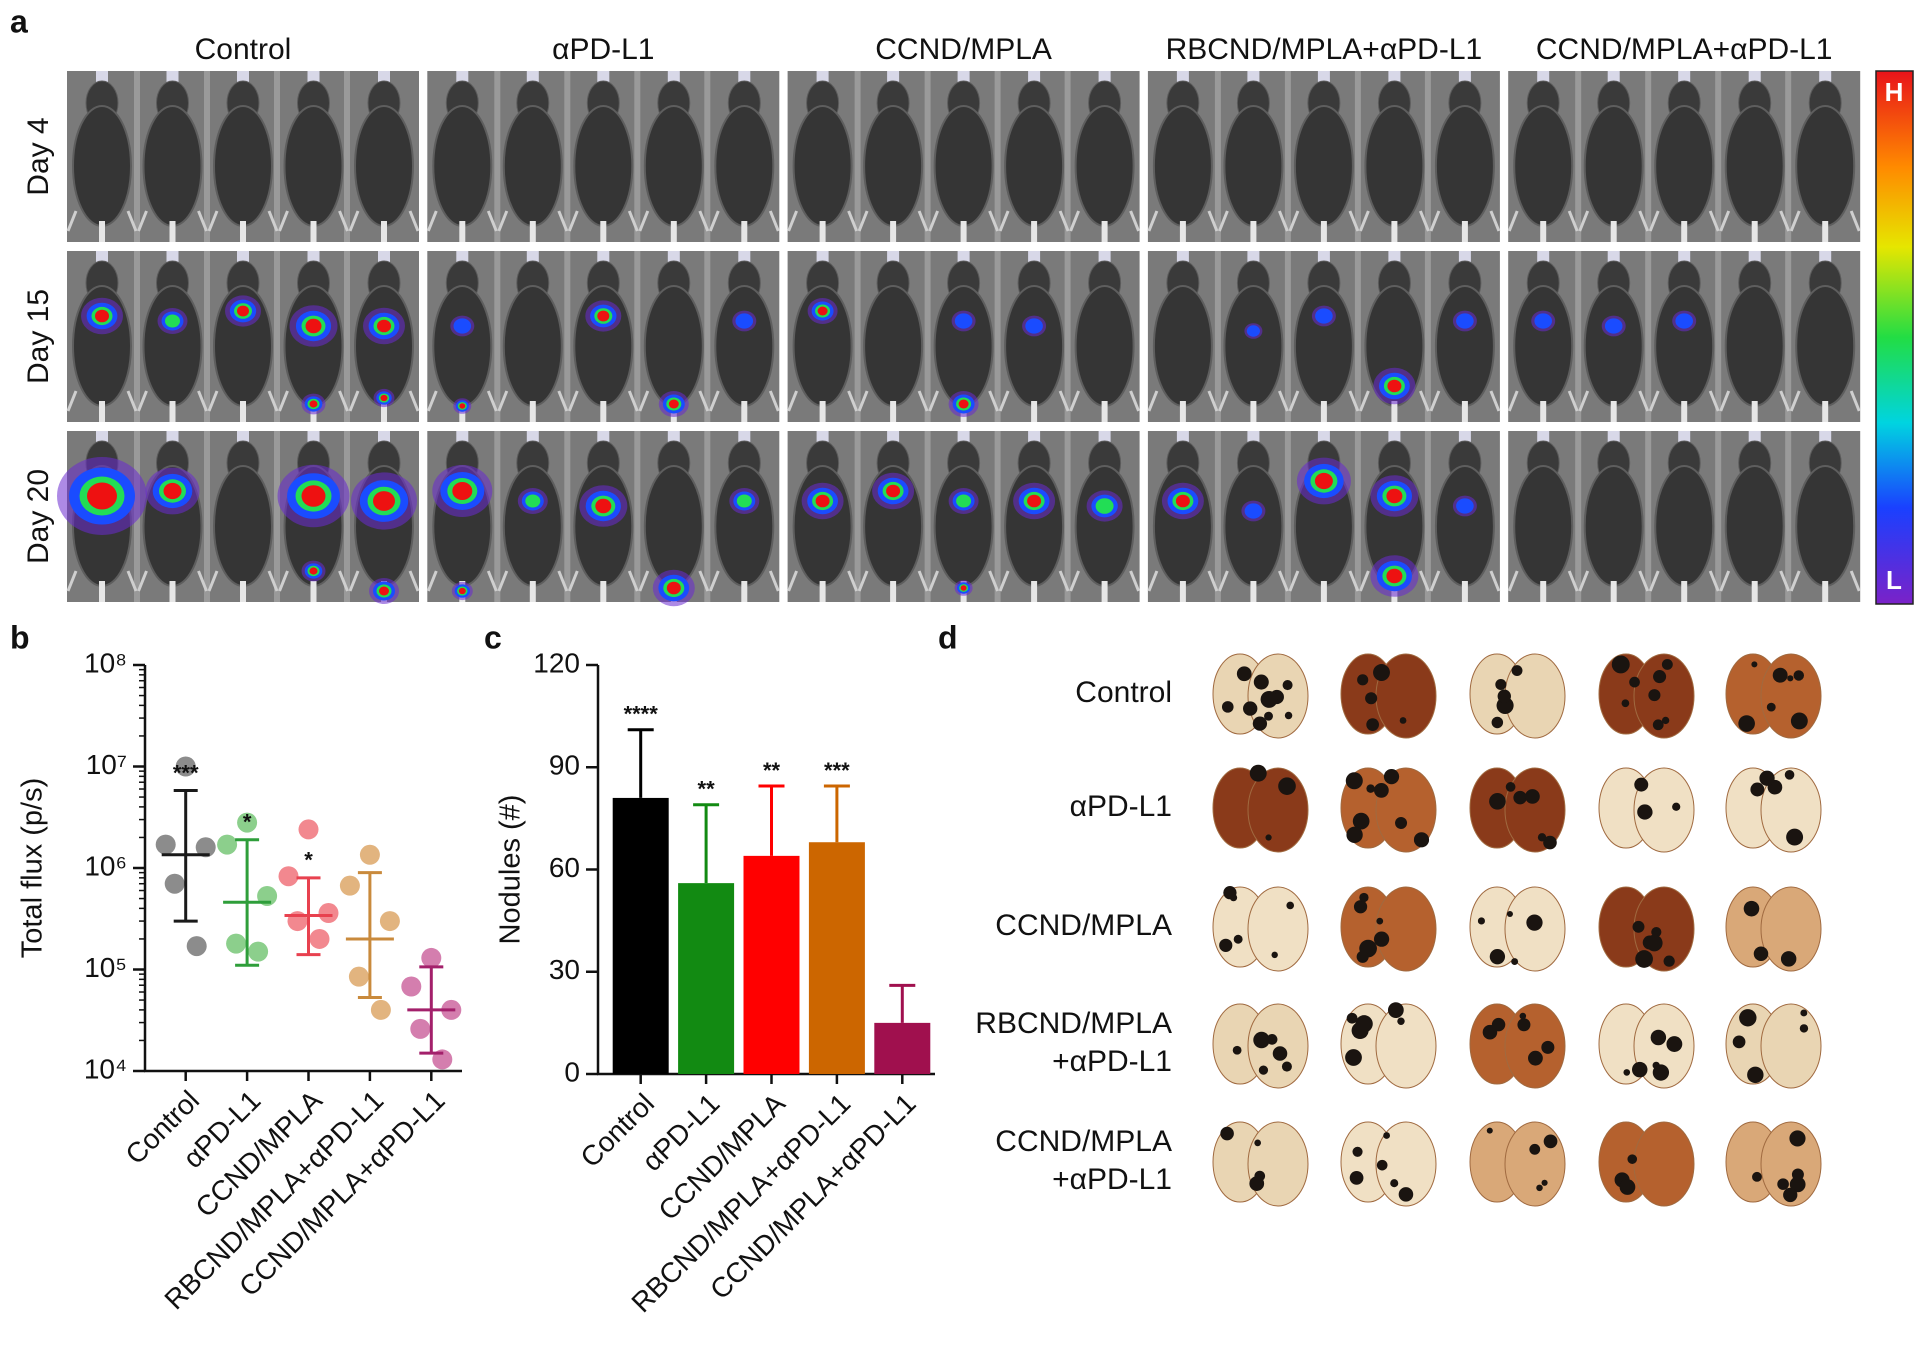 The height and width of the screenshot is (1365, 1920). I want to click on y-axis-label: Total flux (p/s), so click(33, 868).